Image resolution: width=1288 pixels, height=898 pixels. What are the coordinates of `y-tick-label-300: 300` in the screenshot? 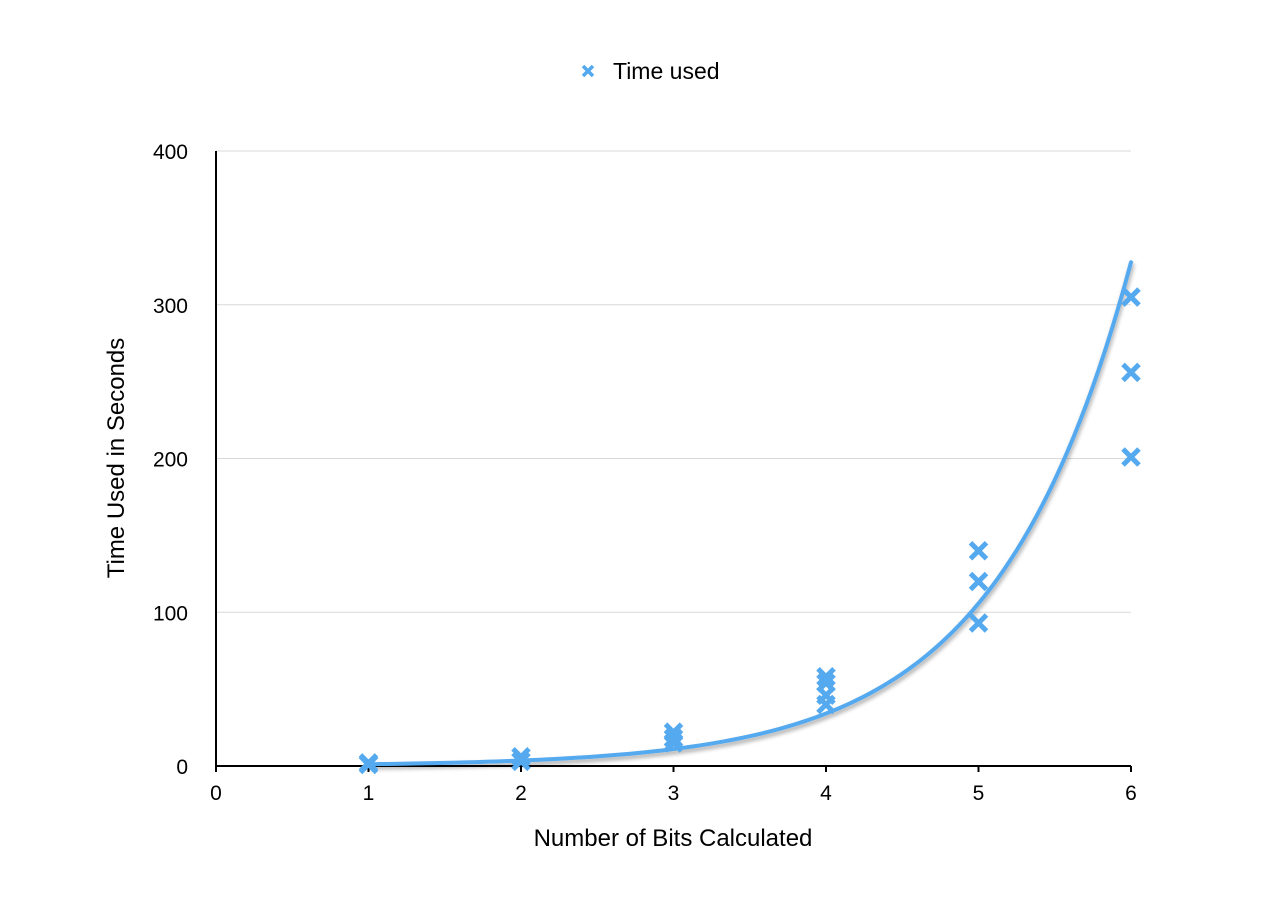 It's located at (170, 306).